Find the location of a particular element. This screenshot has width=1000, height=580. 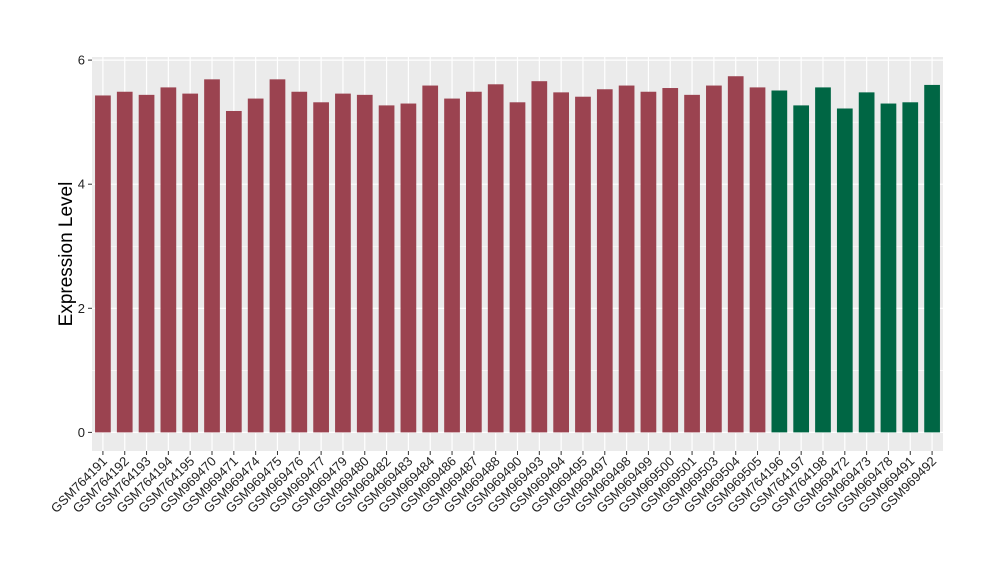

y-axis: 0 2 4 6 is located at coordinates (85, 246).